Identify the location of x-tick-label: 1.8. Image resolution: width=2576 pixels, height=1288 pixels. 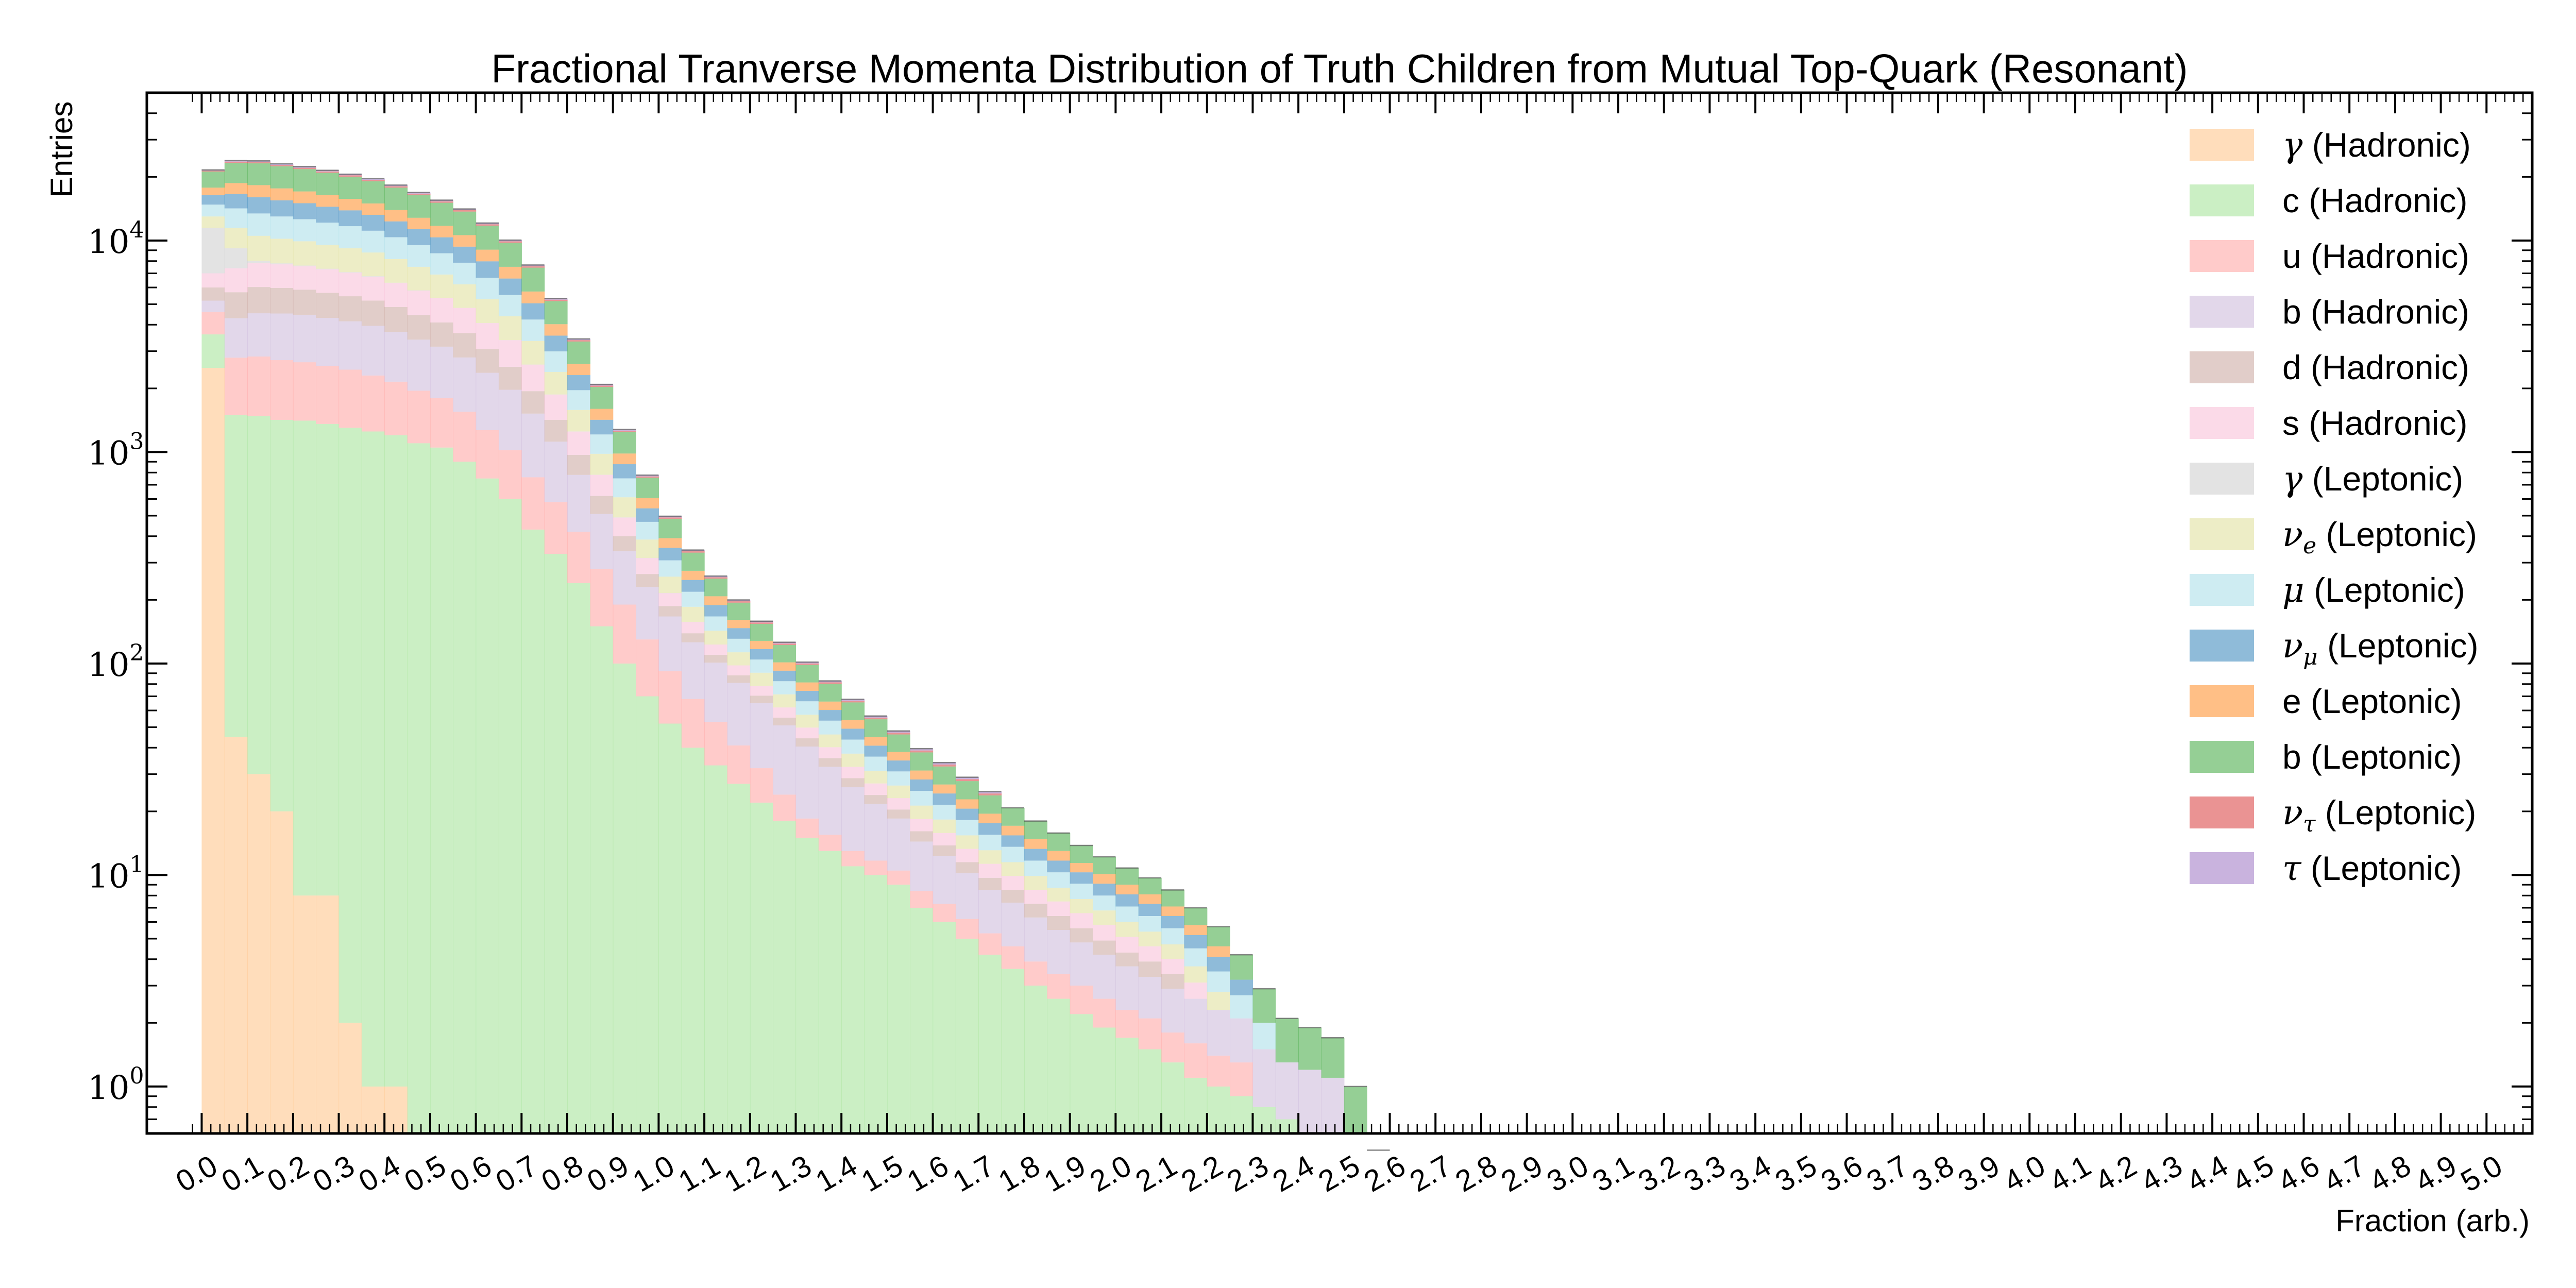
(1019, 1174).